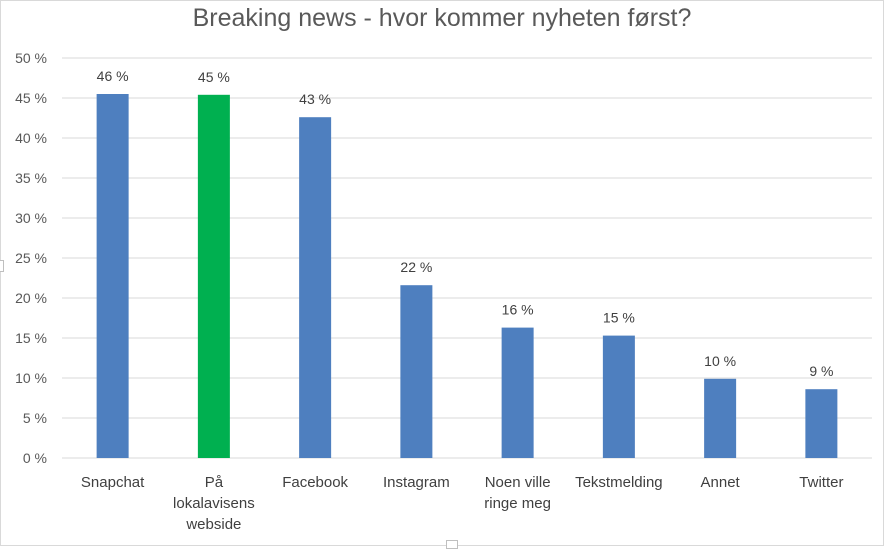 The width and height of the screenshot is (884, 549). Describe the element at coordinates (31, 98) in the screenshot. I see `y-tick-label: 45 %` at that location.